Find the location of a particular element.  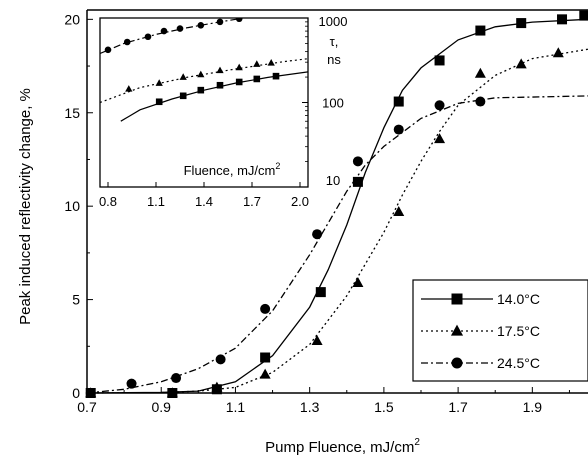

main-x-tick-label: 1.1 is located at coordinates (236, 407).